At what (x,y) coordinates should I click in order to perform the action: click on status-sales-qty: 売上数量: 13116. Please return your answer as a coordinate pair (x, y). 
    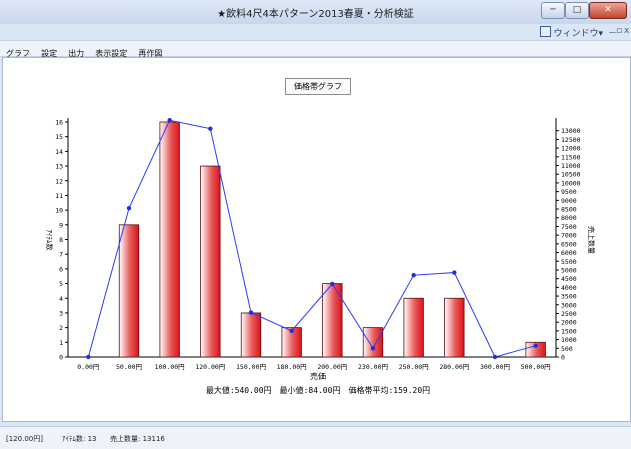
    Looking at the image, I should click on (137, 439).